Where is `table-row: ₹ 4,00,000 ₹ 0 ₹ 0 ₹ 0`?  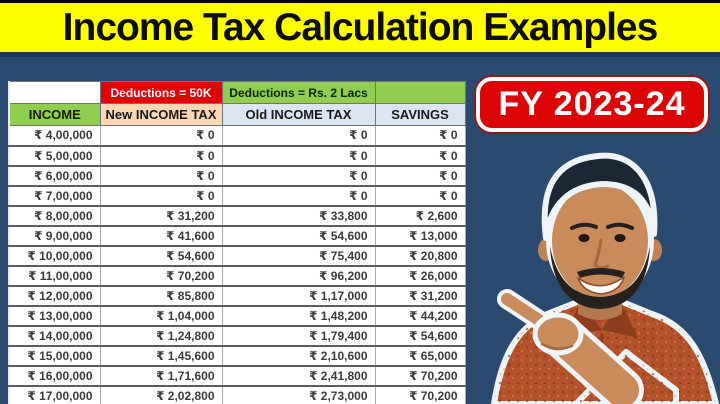 table-row: ₹ 4,00,000 ₹ 0 ₹ 0 ₹ 0 is located at coordinates (237, 135).